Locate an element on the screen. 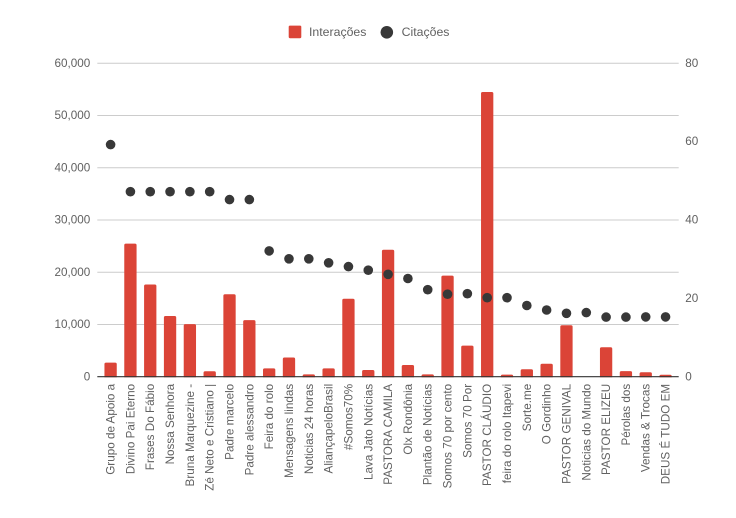 The image size is (736, 518). svg-text: Interações is located at coordinates (337, 32).